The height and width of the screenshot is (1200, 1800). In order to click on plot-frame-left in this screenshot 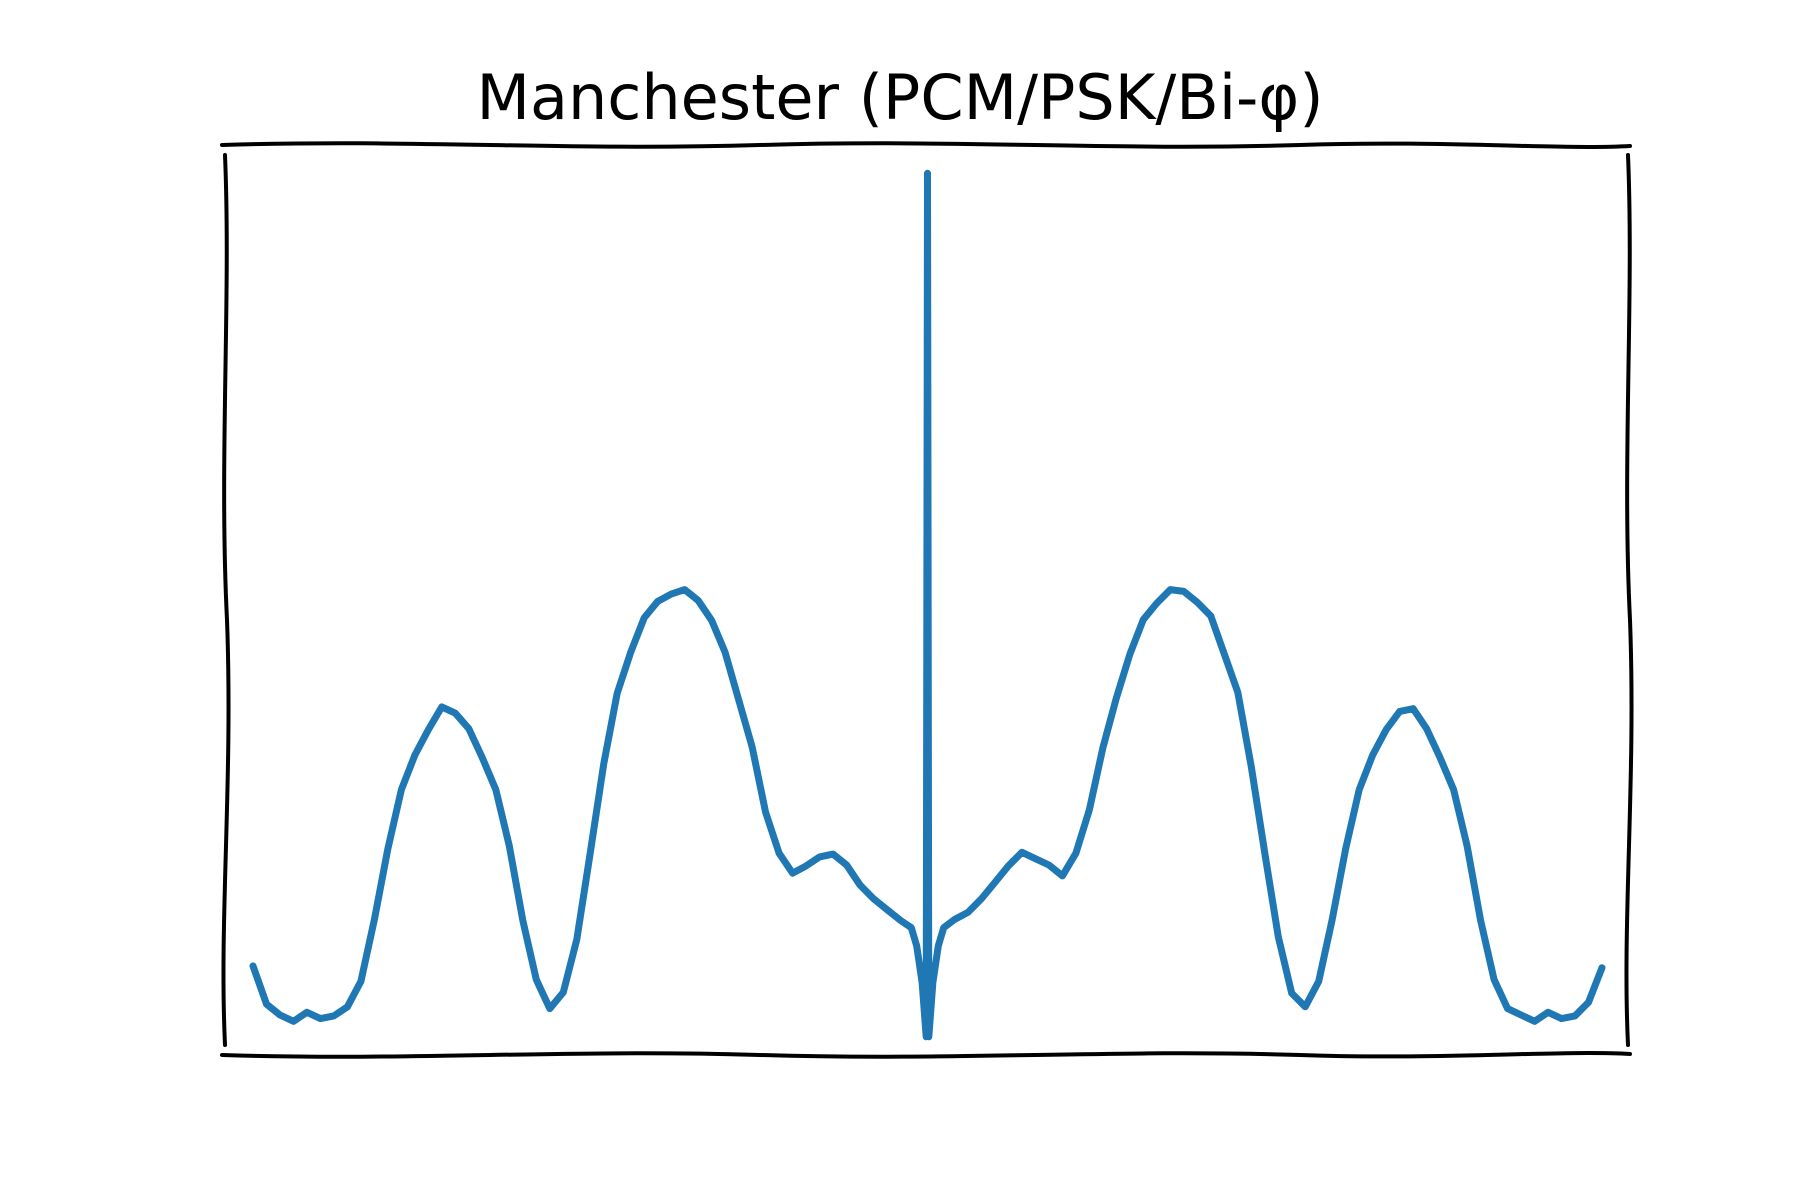, I will do `click(226, 600)`.